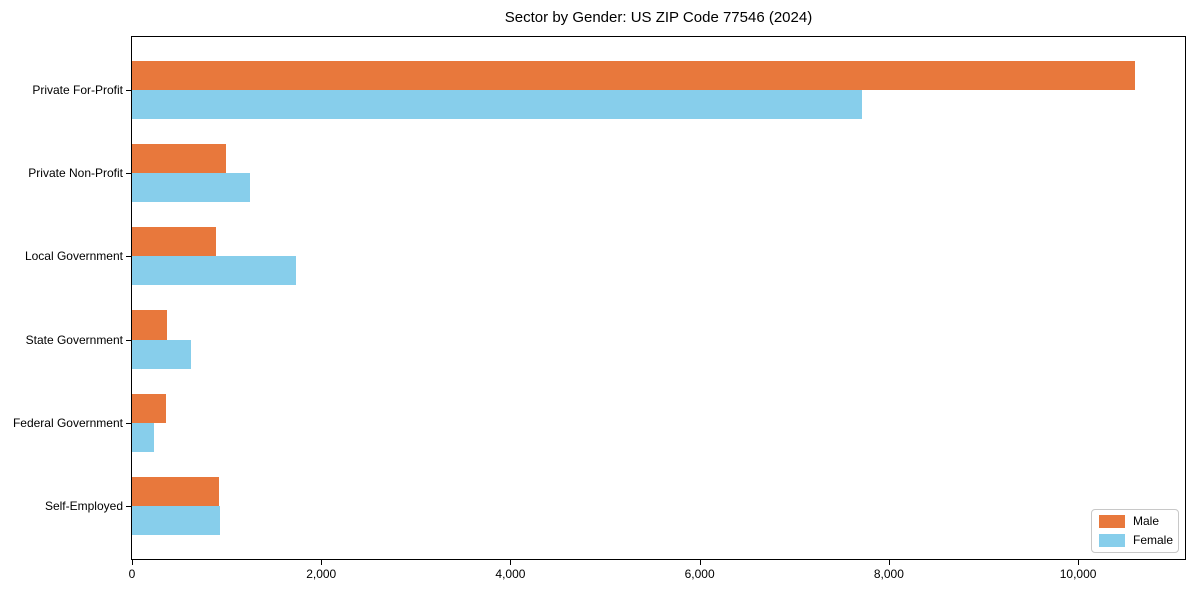  What do you see at coordinates (149, 325) in the screenshot?
I see `bar-male-state-government` at bounding box center [149, 325].